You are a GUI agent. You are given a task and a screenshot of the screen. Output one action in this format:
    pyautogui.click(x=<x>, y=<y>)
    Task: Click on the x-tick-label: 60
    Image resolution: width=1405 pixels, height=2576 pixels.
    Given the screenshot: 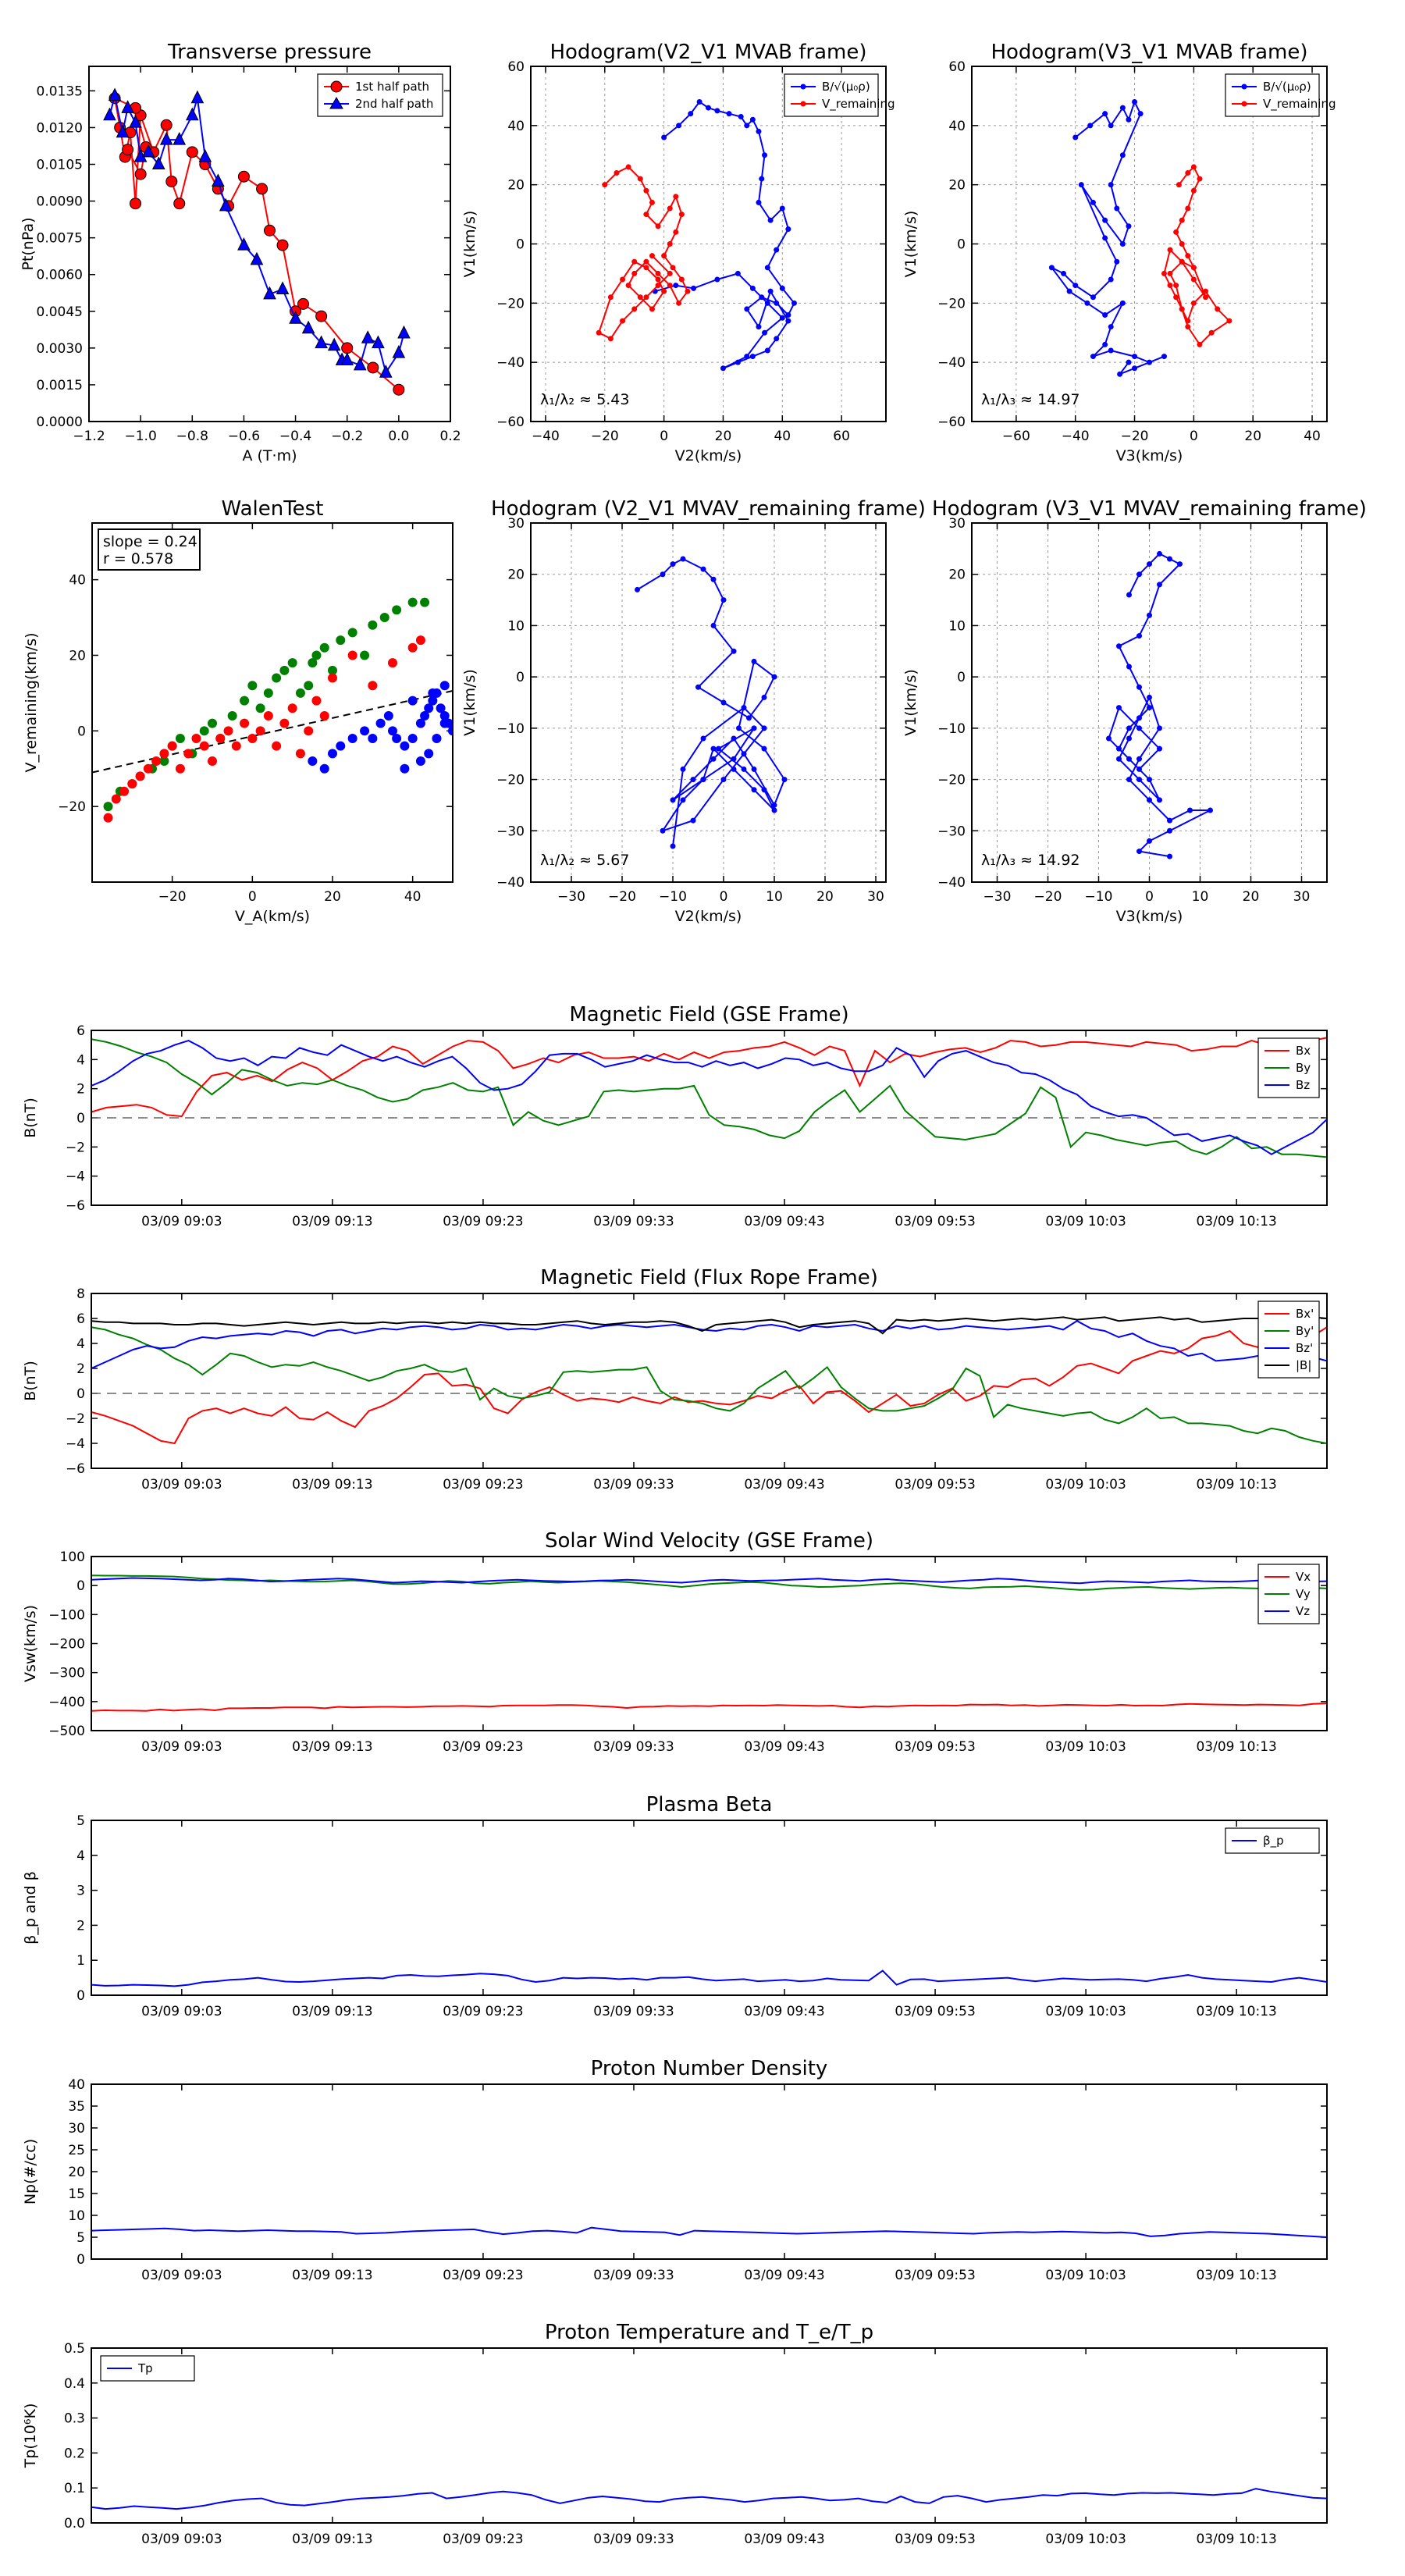 What is the action you would take?
    pyautogui.click(x=841, y=436)
    